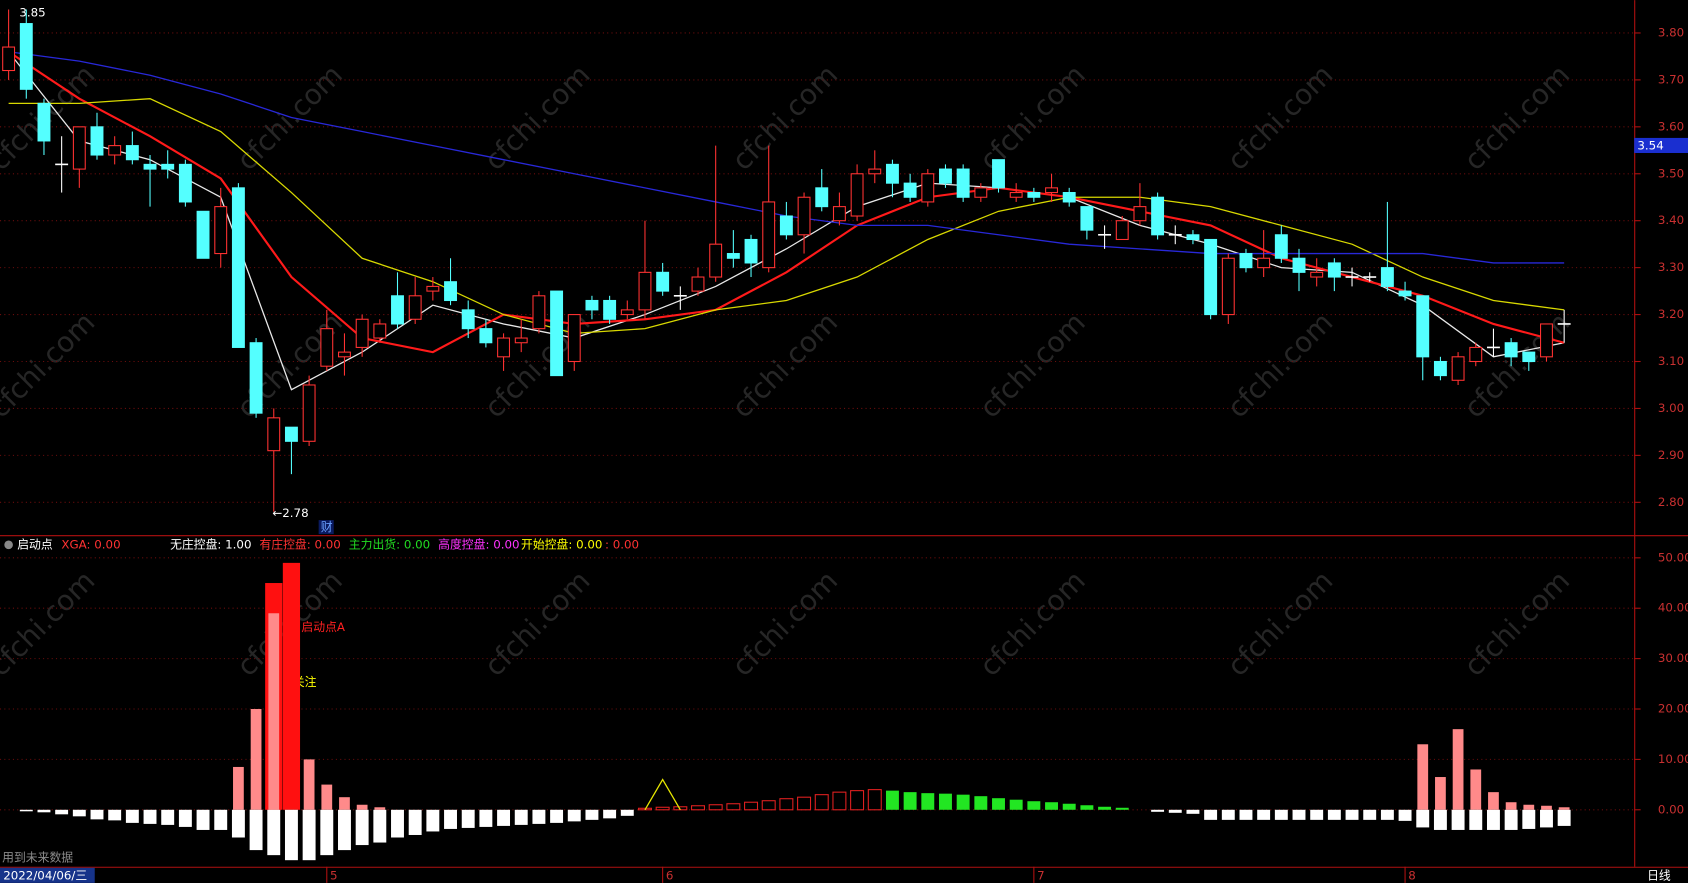 The width and height of the screenshot is (1688, 883). I want to click on low-label: ←2.78, so click(290, 513).